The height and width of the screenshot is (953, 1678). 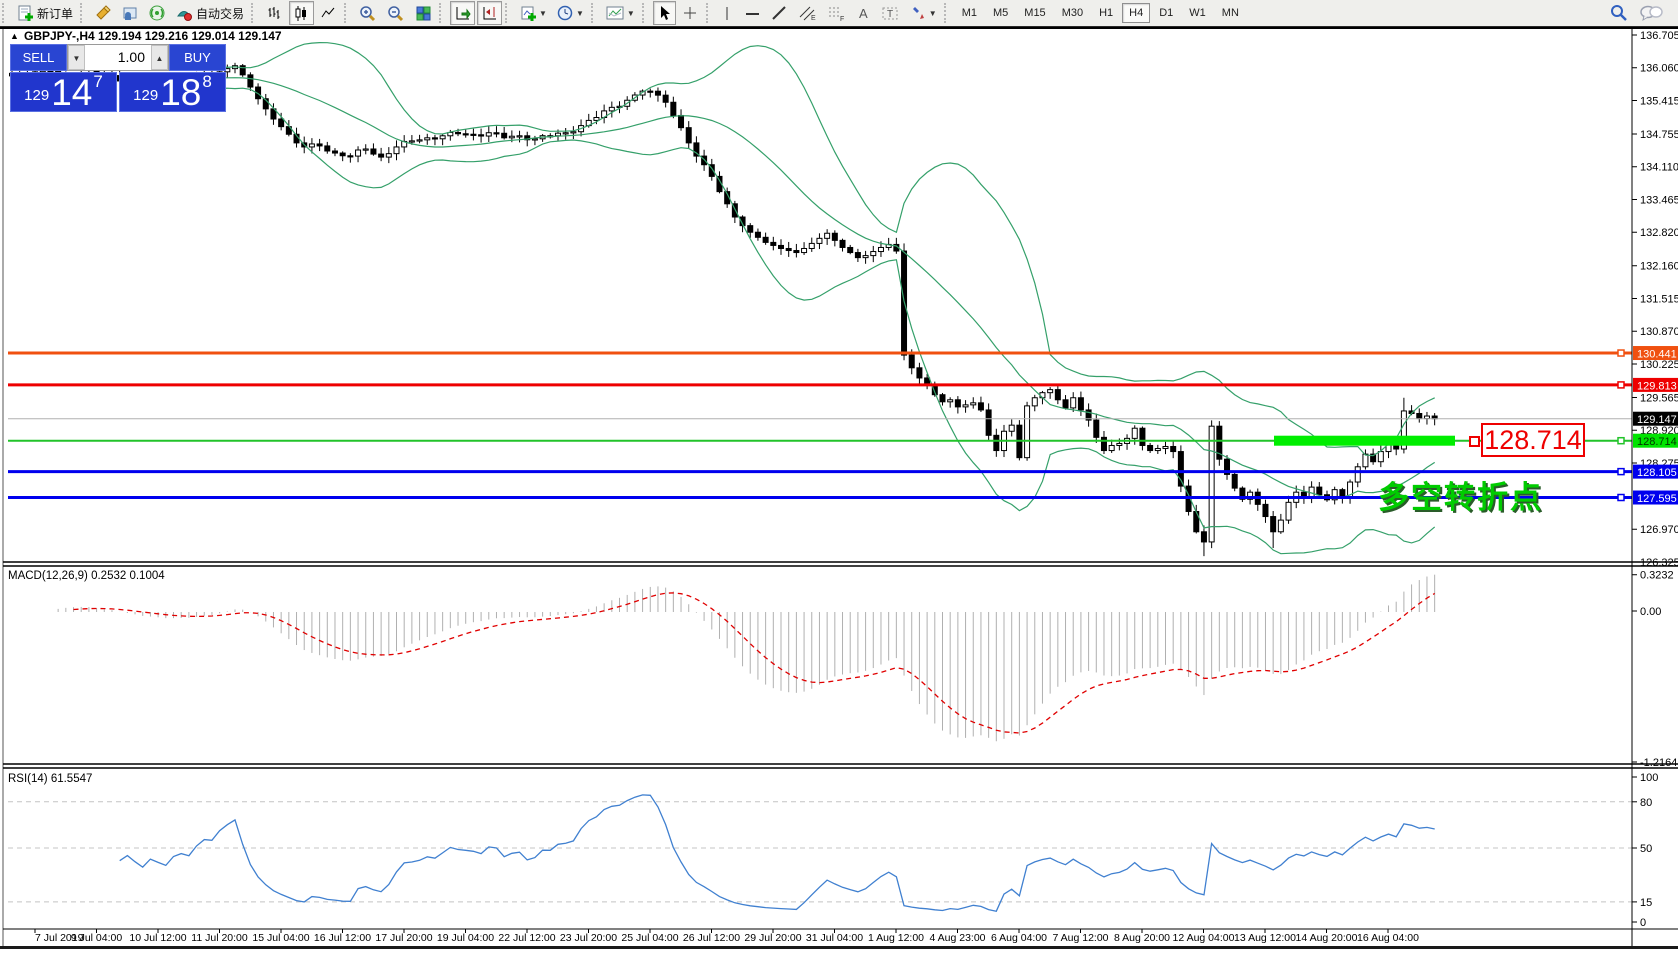 I want to click on vline-tool-button, so click(x=727, y=13).